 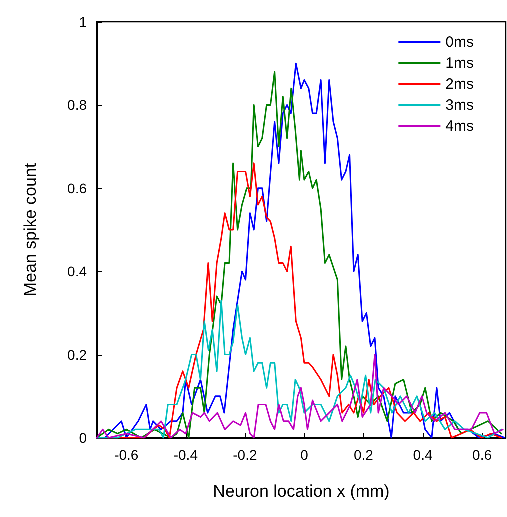 I want to click on legend-label: 4ms, so click(x=460, y=126).